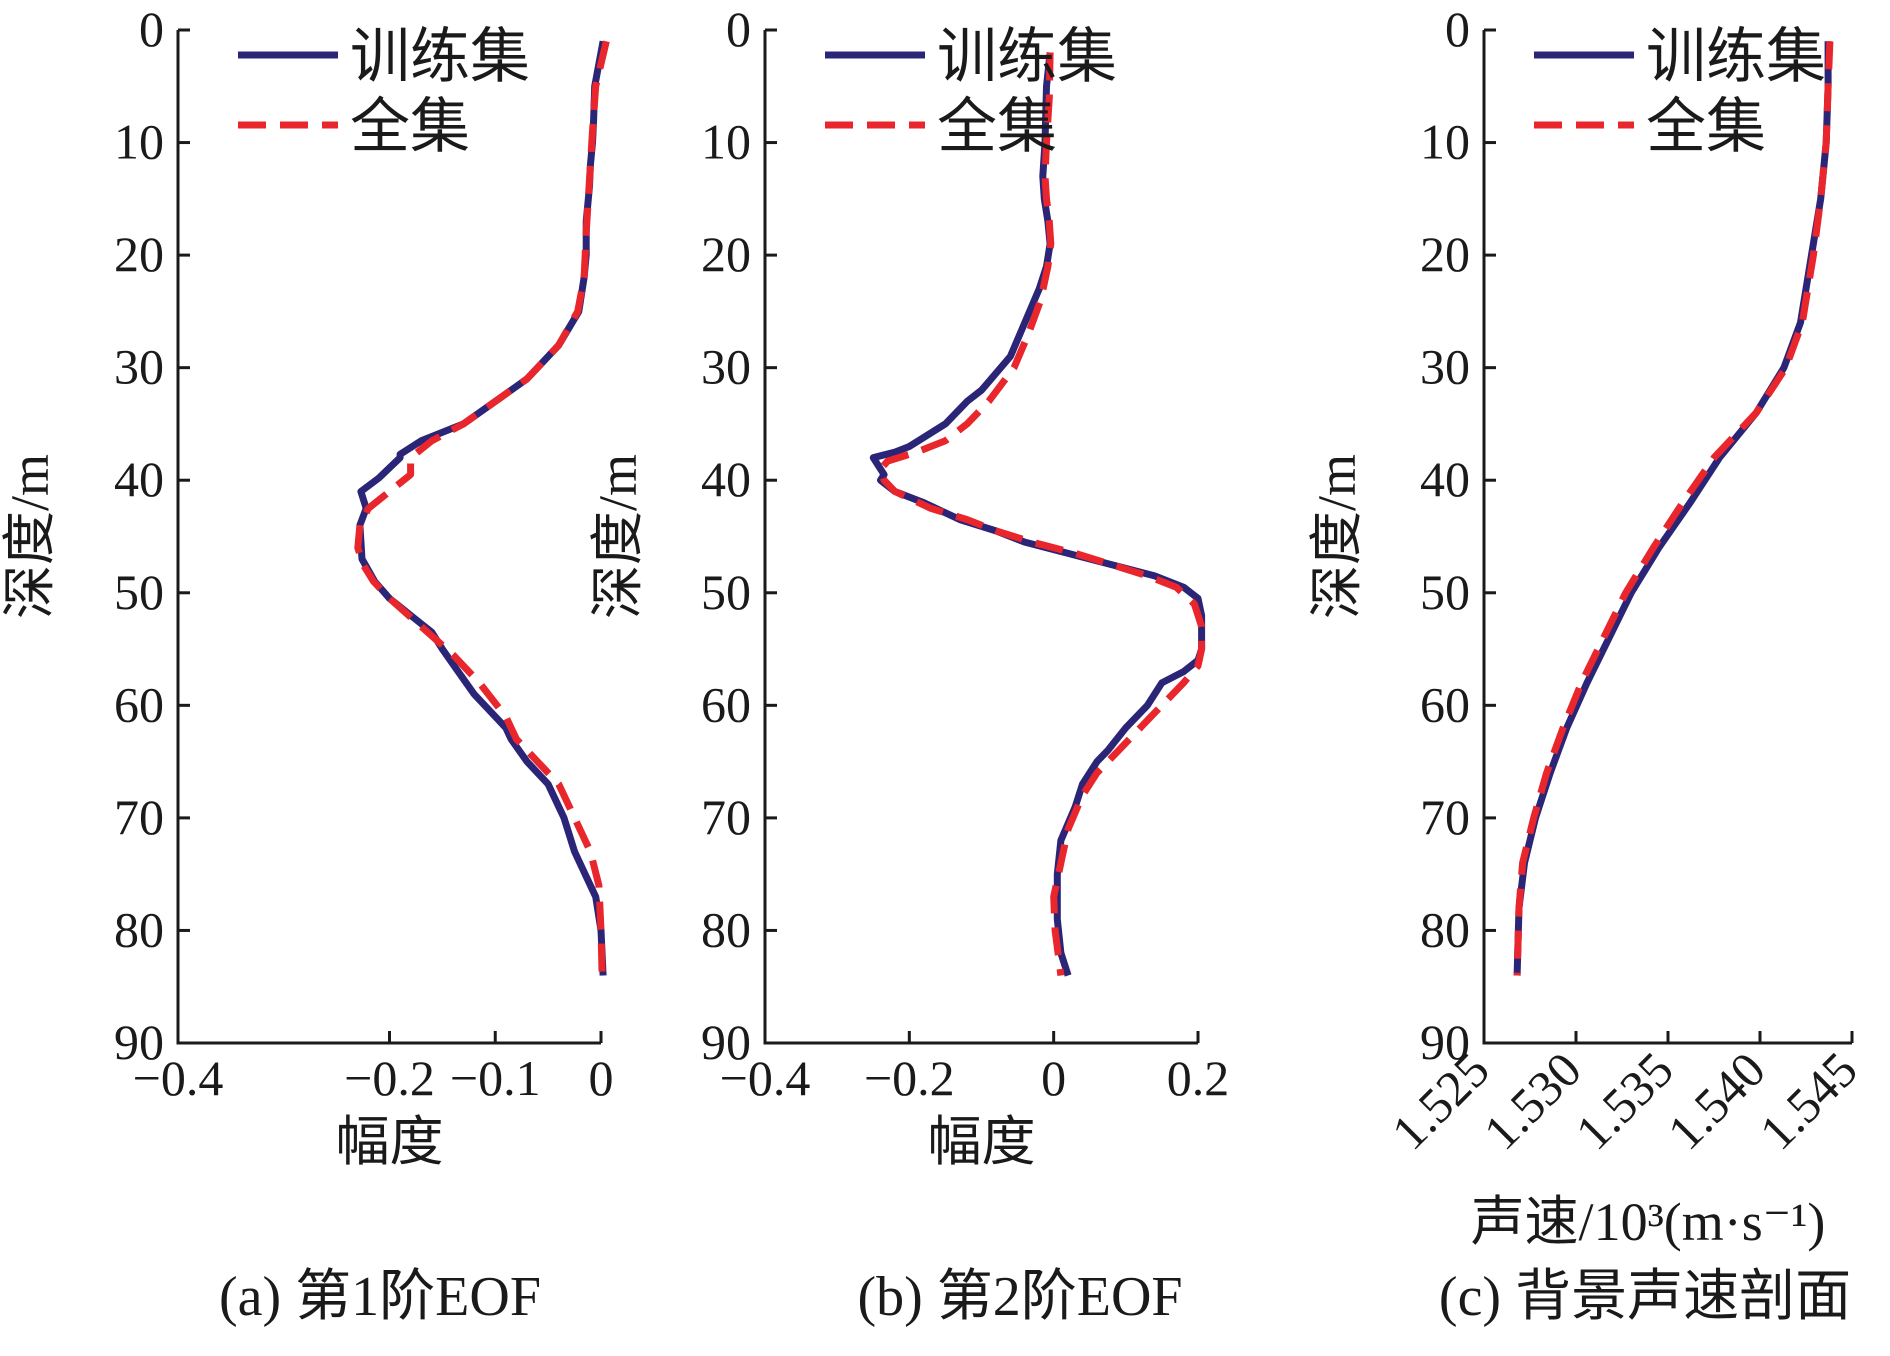 Image resolution: width=1890 pixels, height=1356 pixels. What do you see at coordinates (1648, 1222) in the screenshot?
I see `x-axis-label: 声速/10³(m·s⁻¹)` at bounding box center [1648, 1222].